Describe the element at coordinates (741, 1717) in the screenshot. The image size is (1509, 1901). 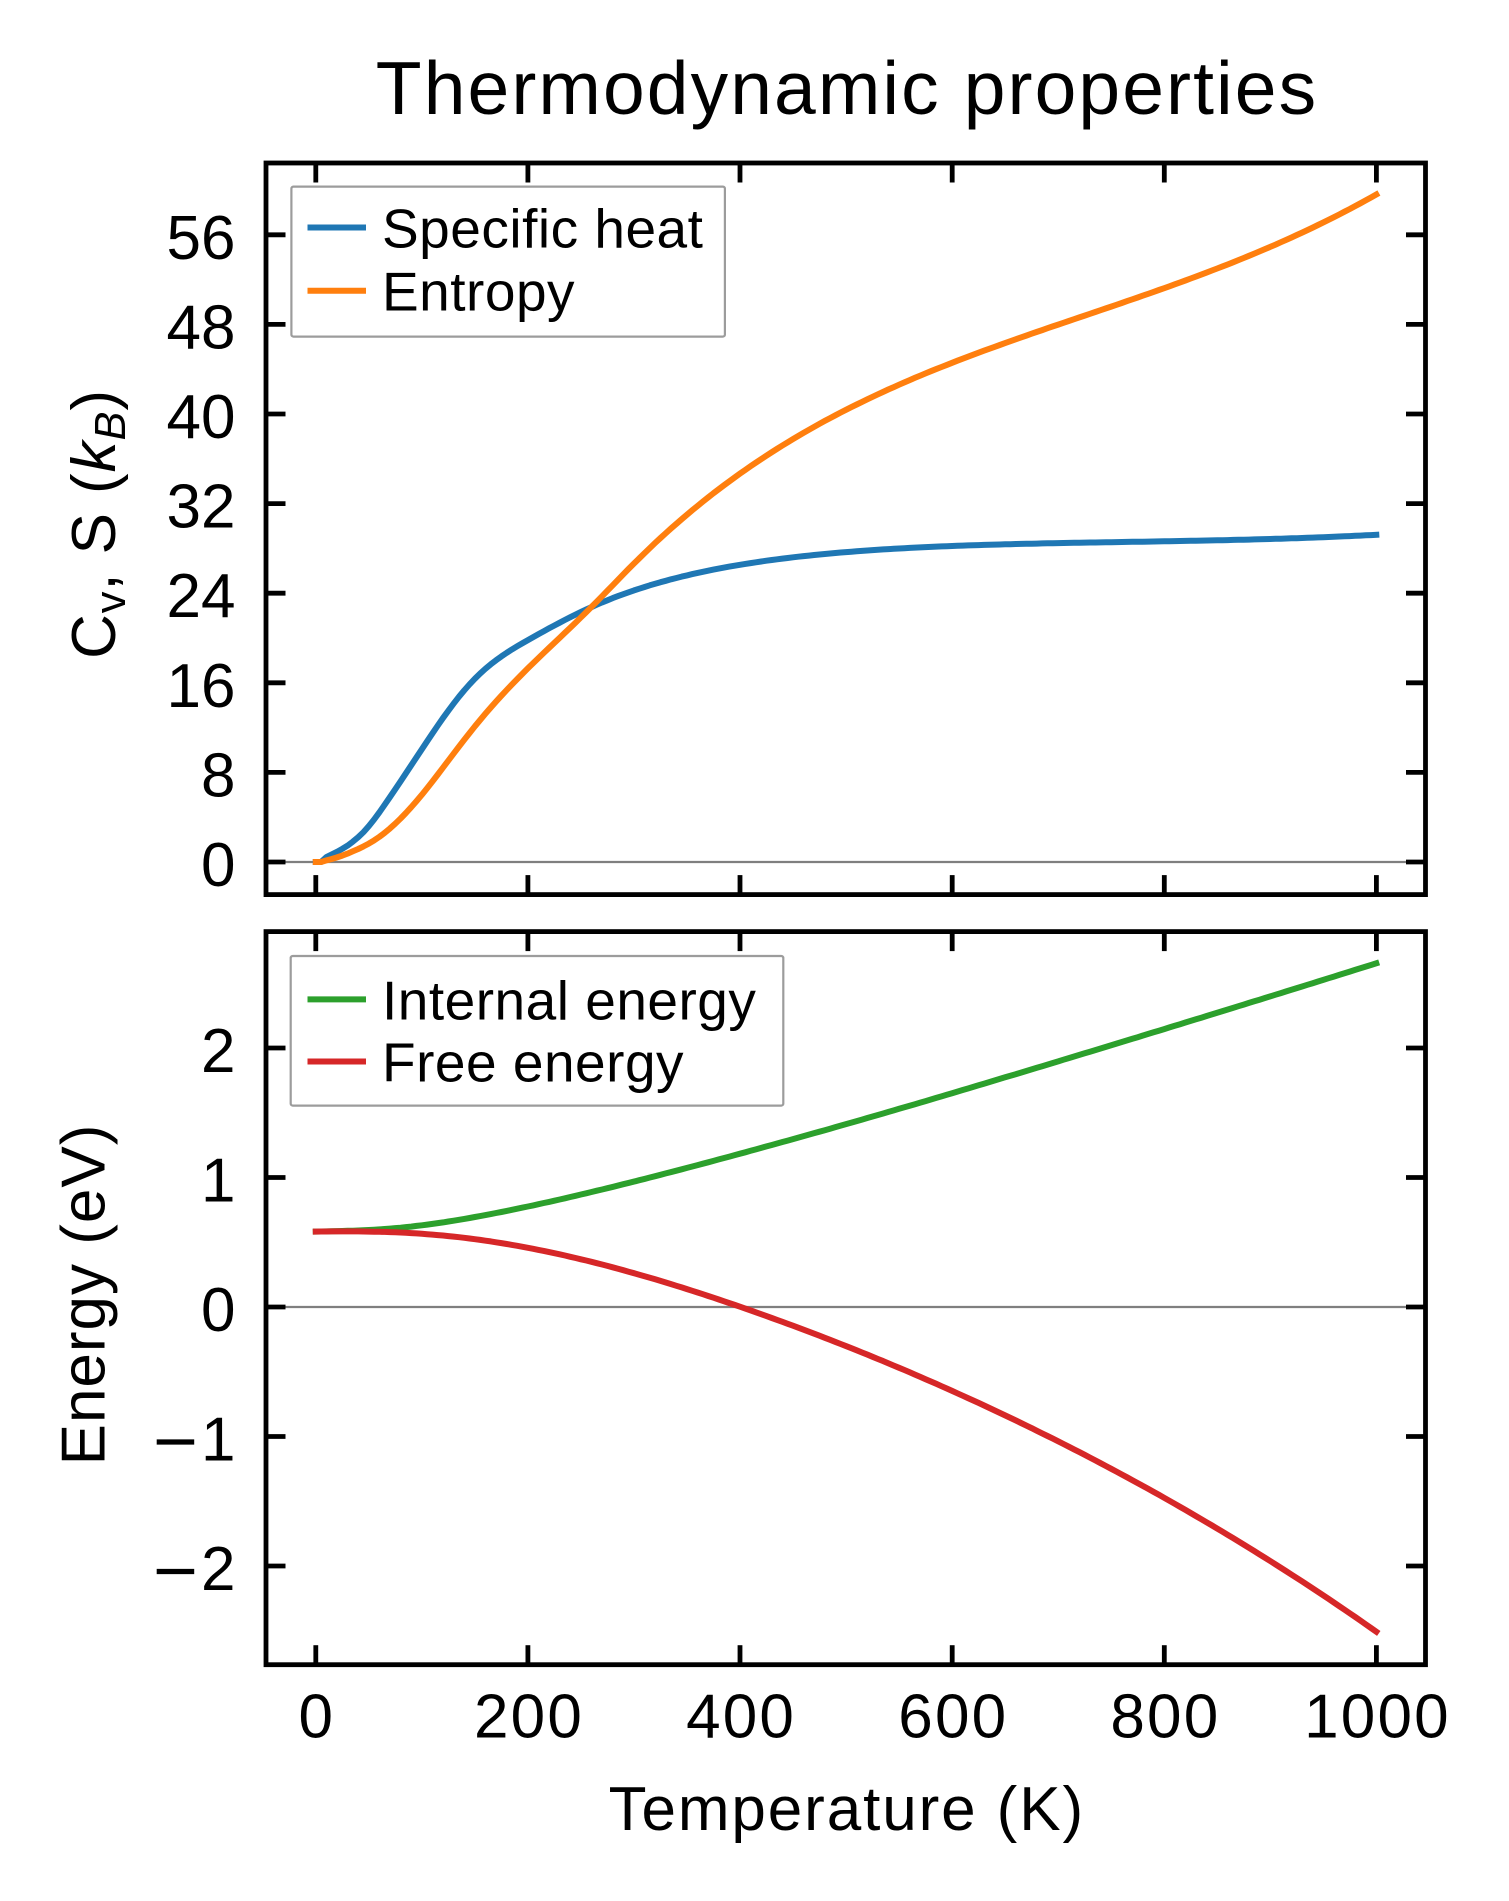
I see `svg-text: 400` at that location.